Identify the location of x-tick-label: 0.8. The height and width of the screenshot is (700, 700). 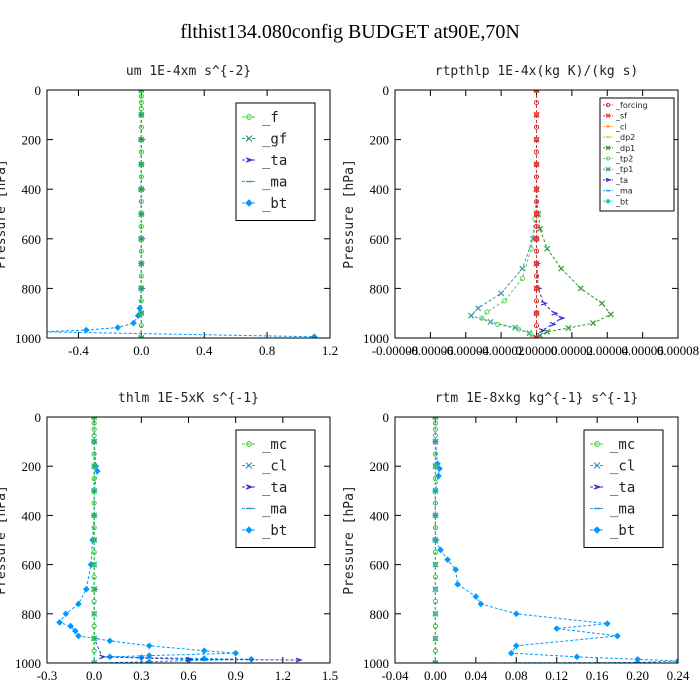
(267, 350).